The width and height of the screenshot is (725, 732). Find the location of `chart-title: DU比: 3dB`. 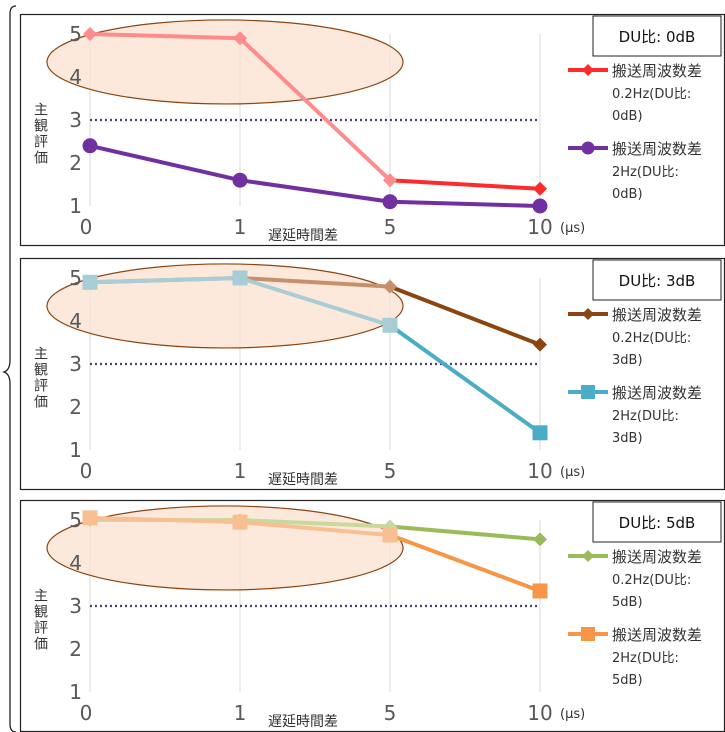

chart-title: DU比: 3dB is located at coordinates (657, 281).